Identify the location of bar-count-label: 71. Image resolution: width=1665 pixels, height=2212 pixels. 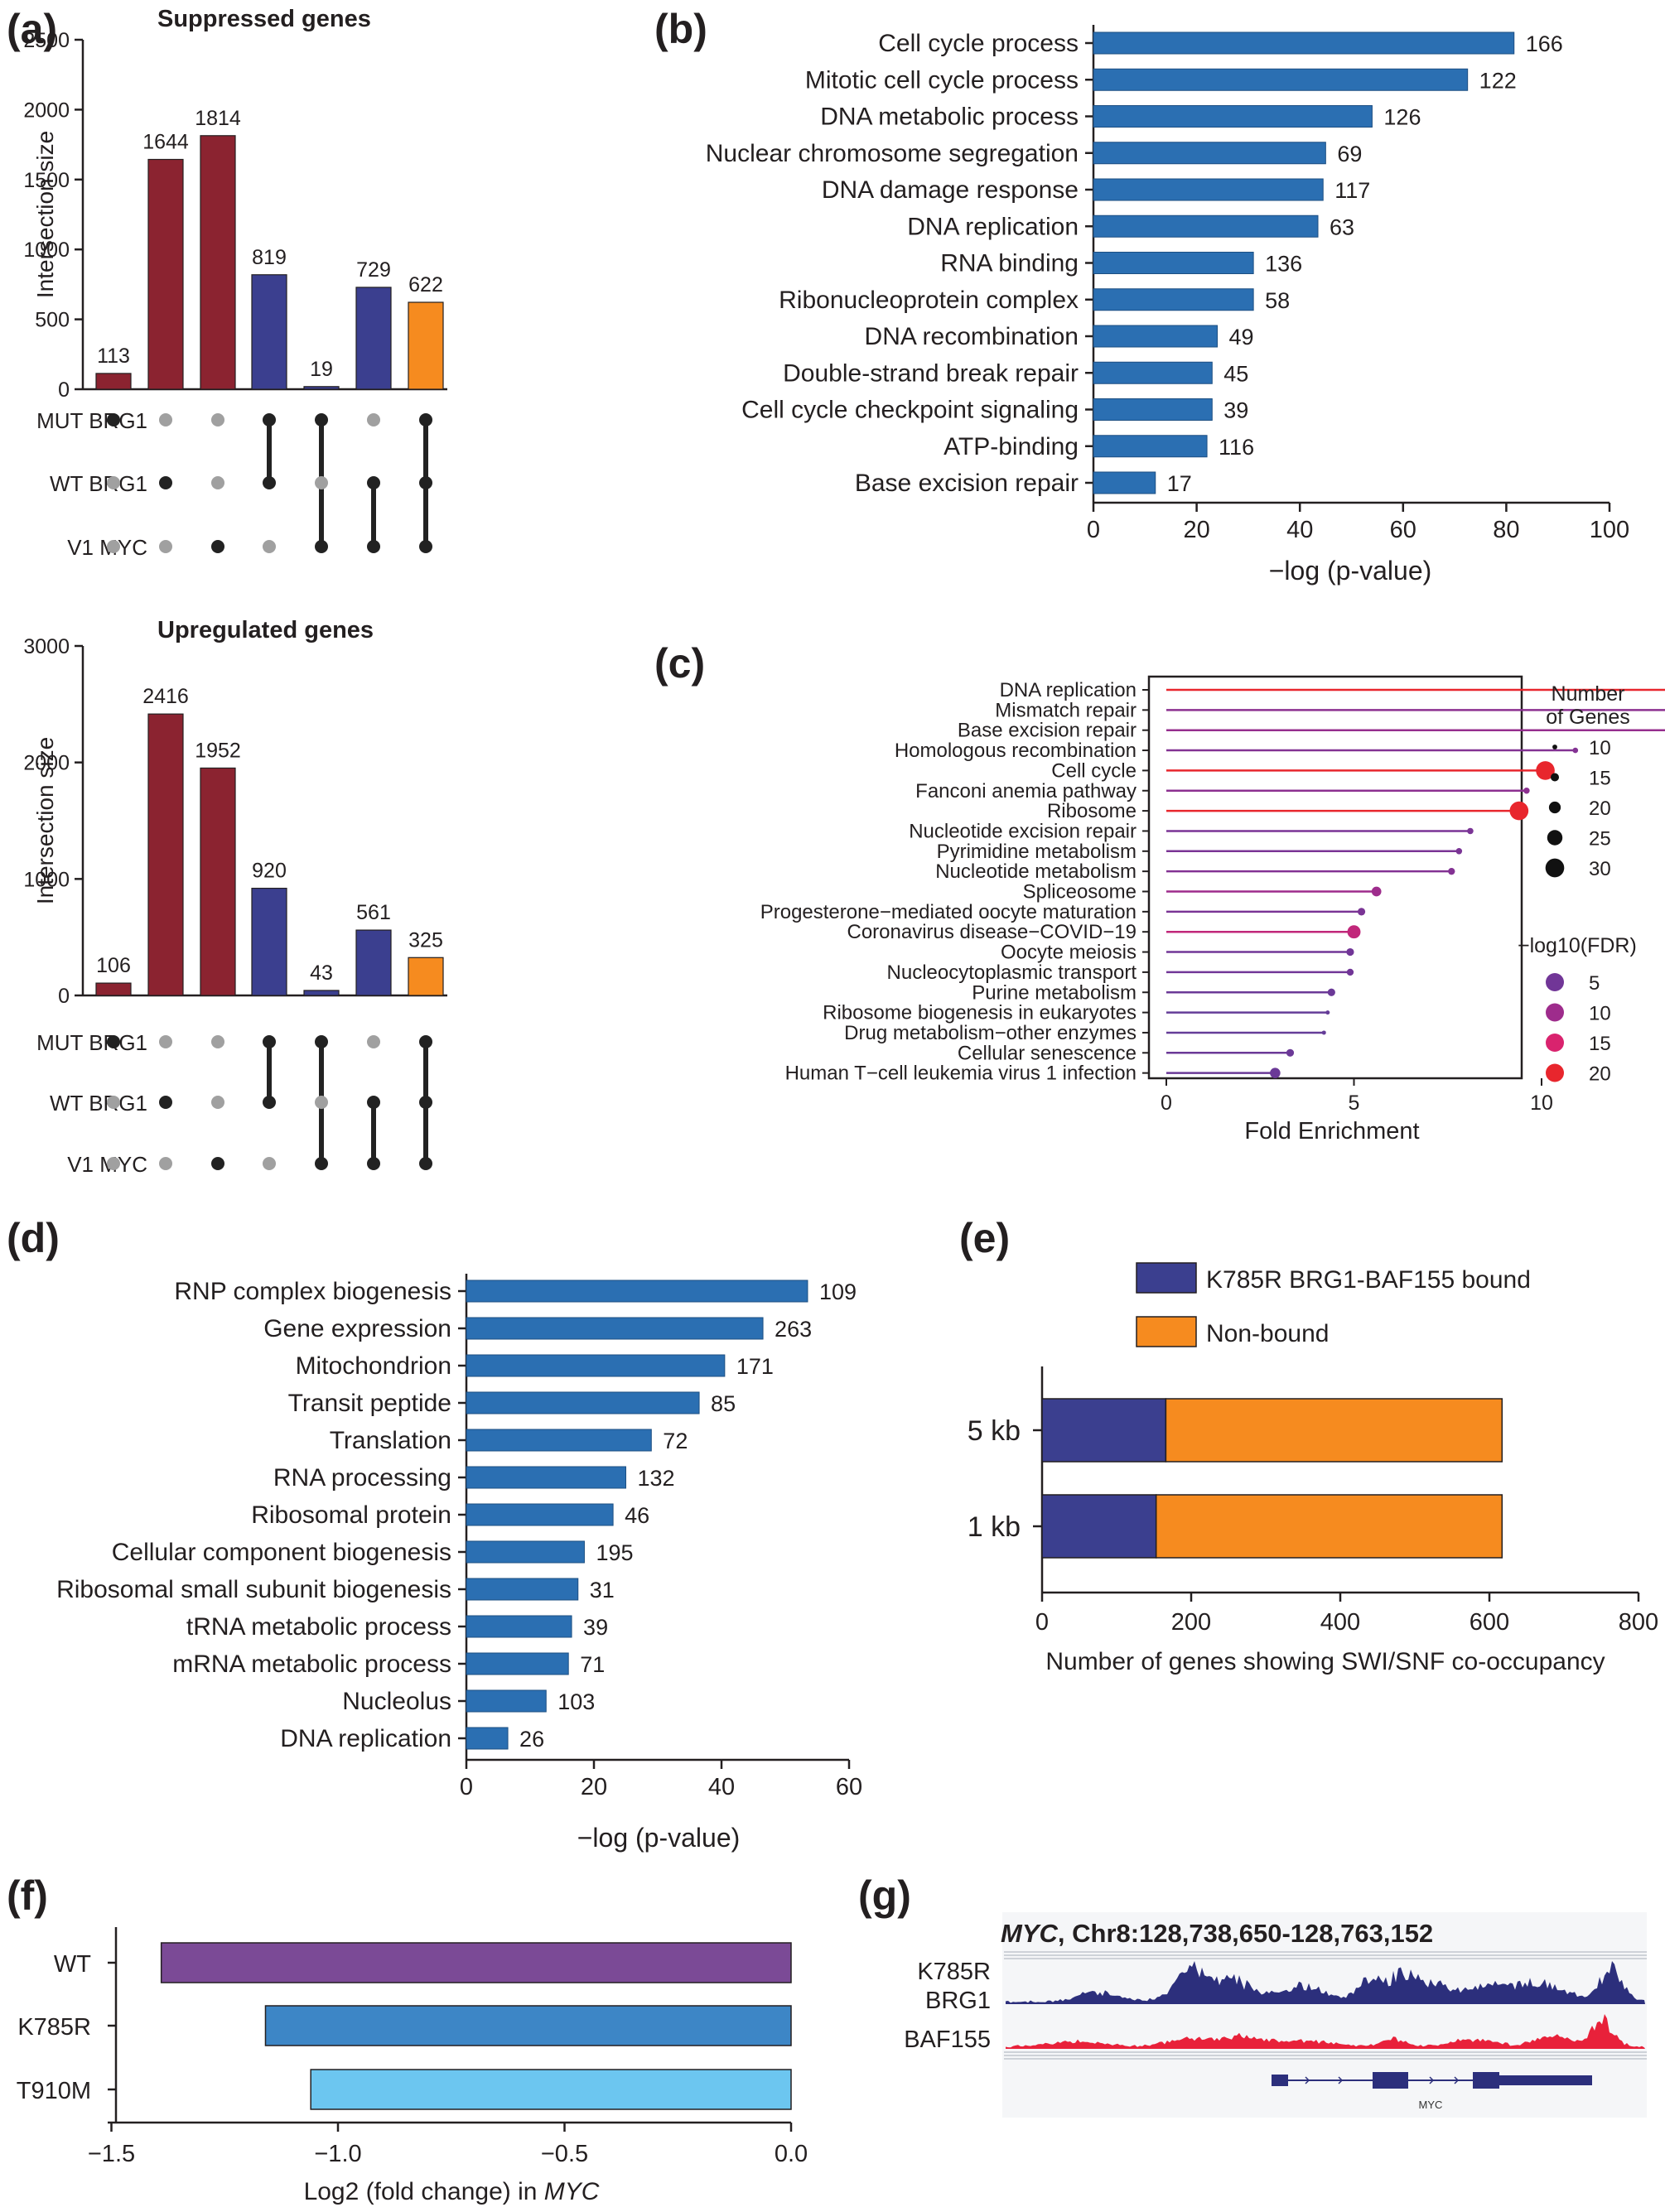
(592, 1664).